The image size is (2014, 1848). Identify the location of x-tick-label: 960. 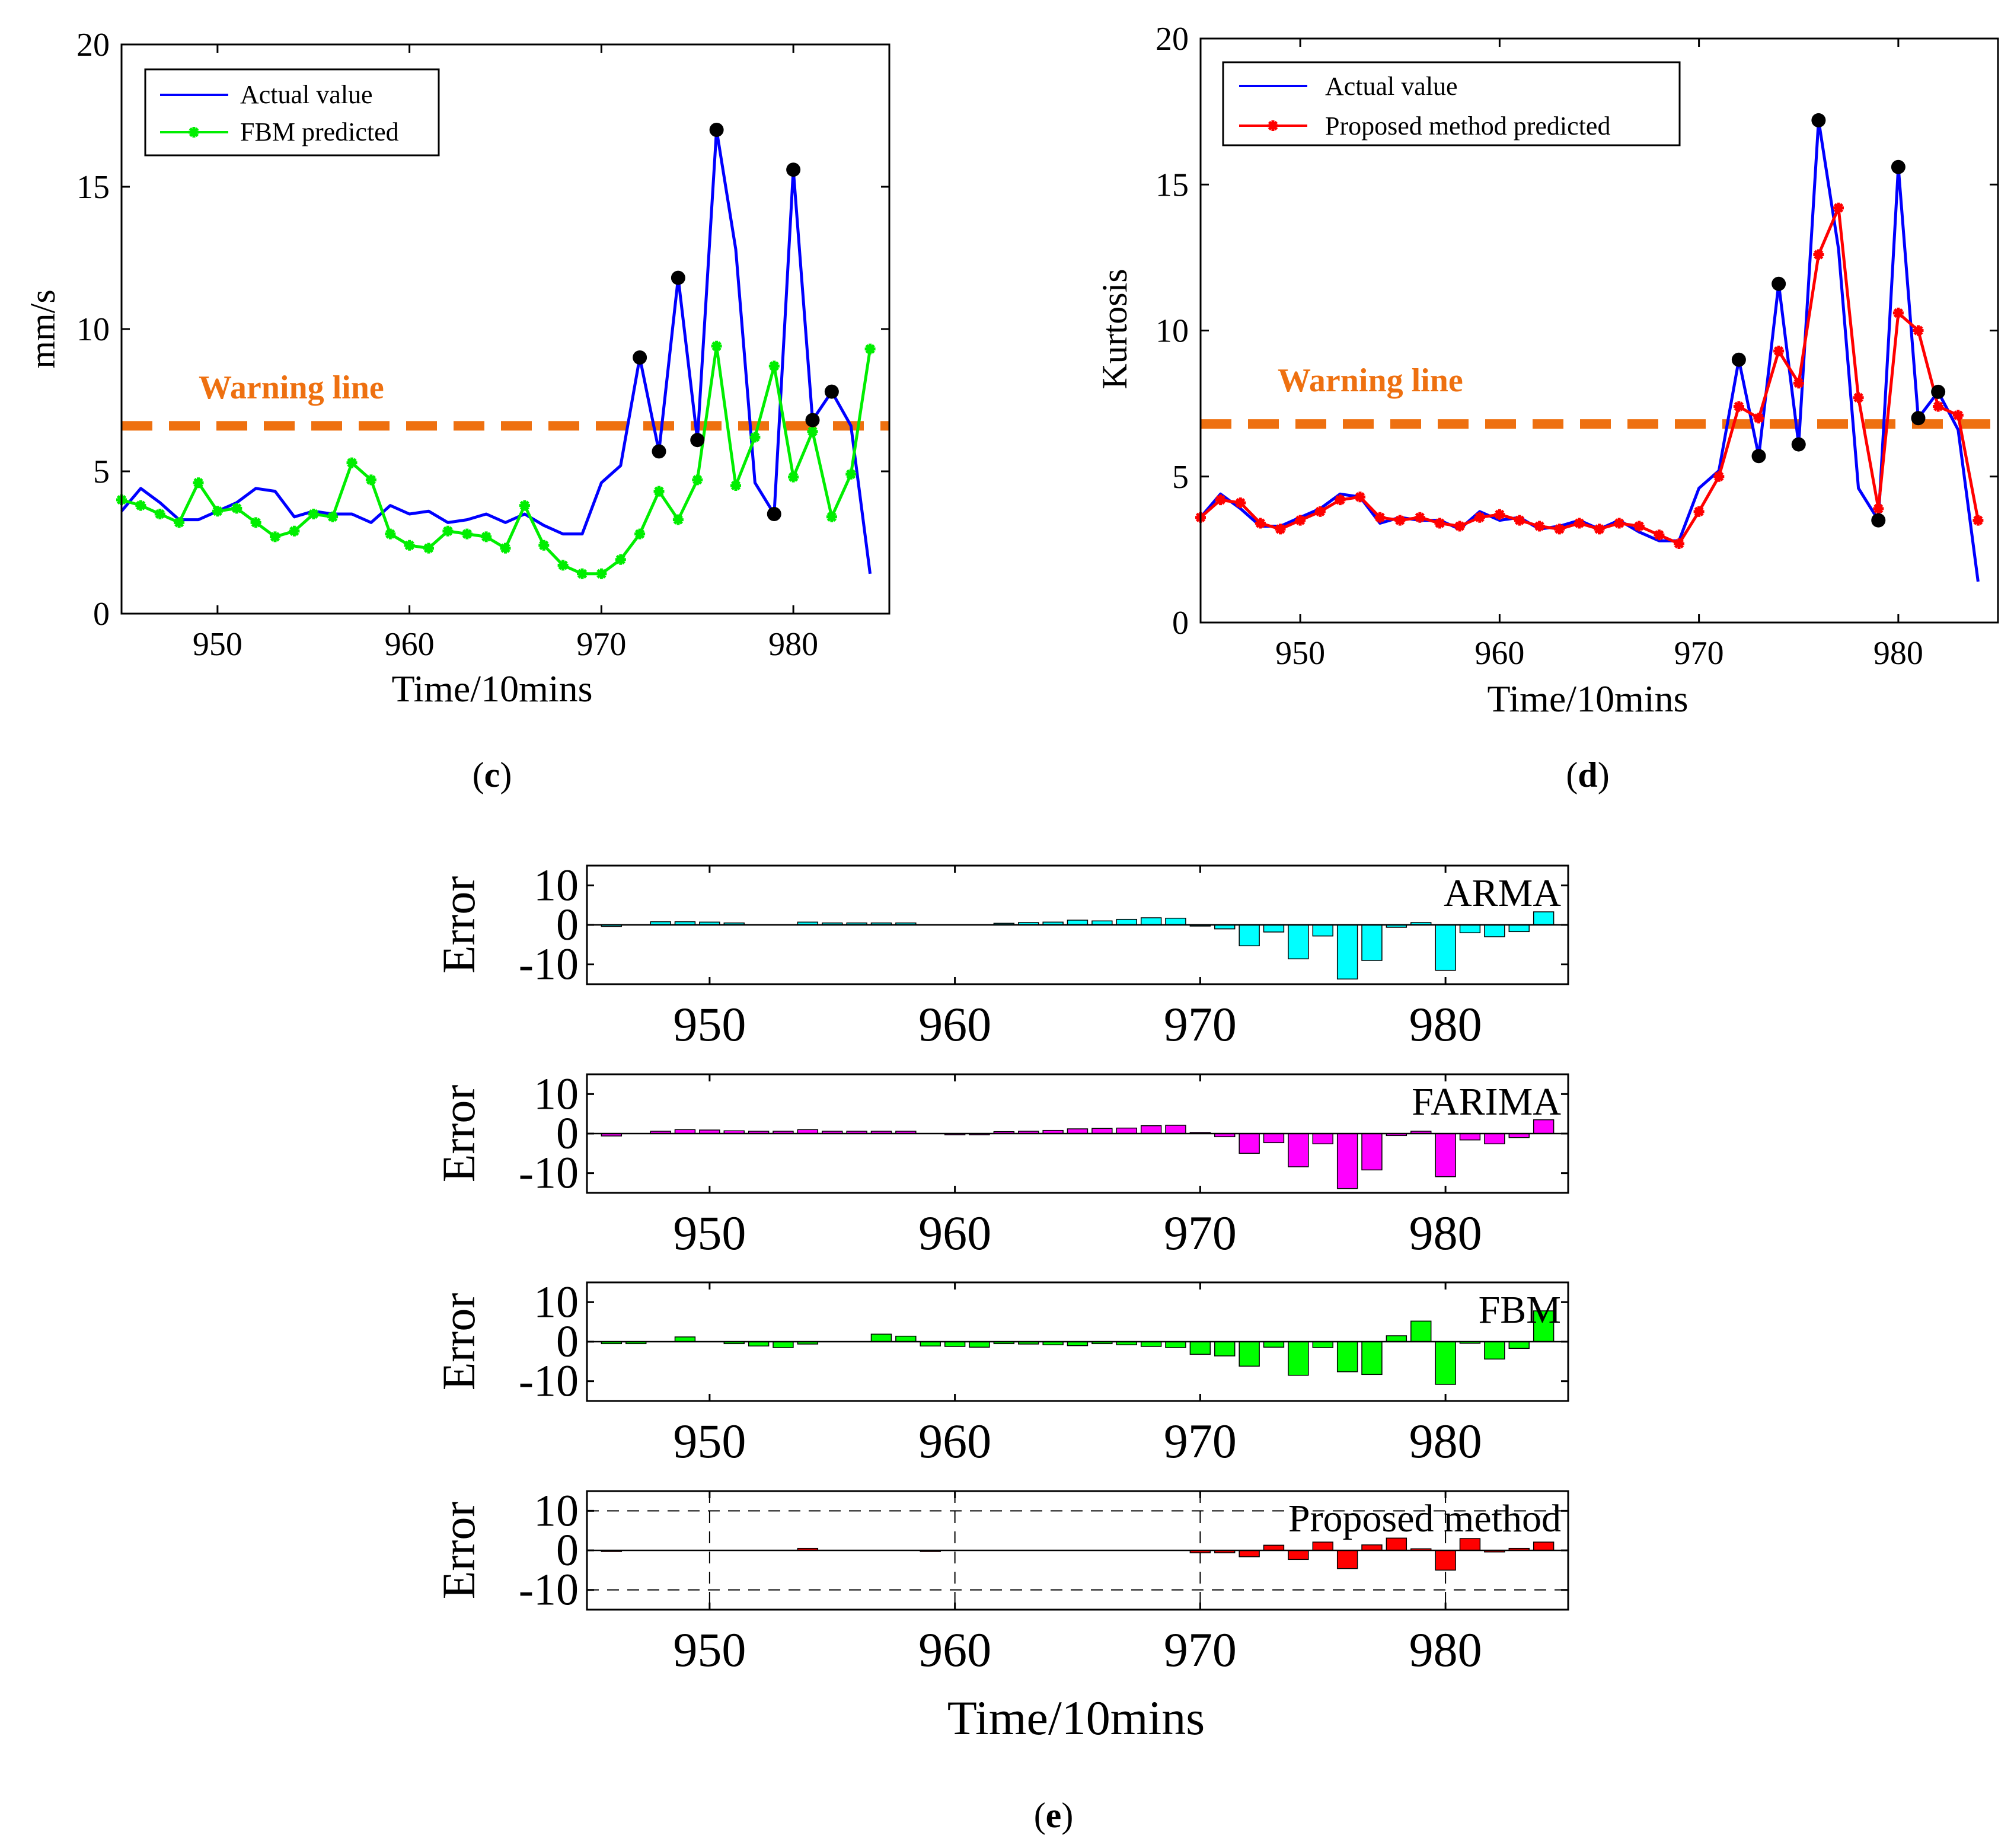
(954, 1650).